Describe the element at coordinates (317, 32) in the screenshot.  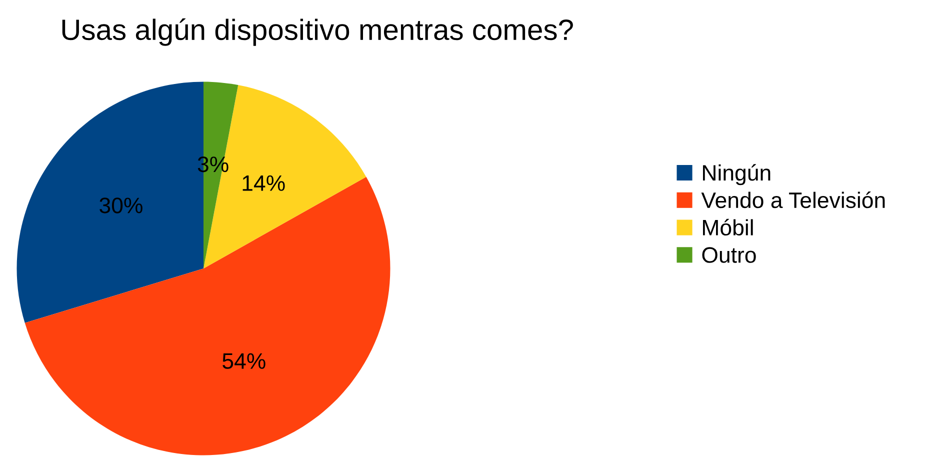
I see `chart-title: Usas algún dispositivo mentras comes?` at that location.